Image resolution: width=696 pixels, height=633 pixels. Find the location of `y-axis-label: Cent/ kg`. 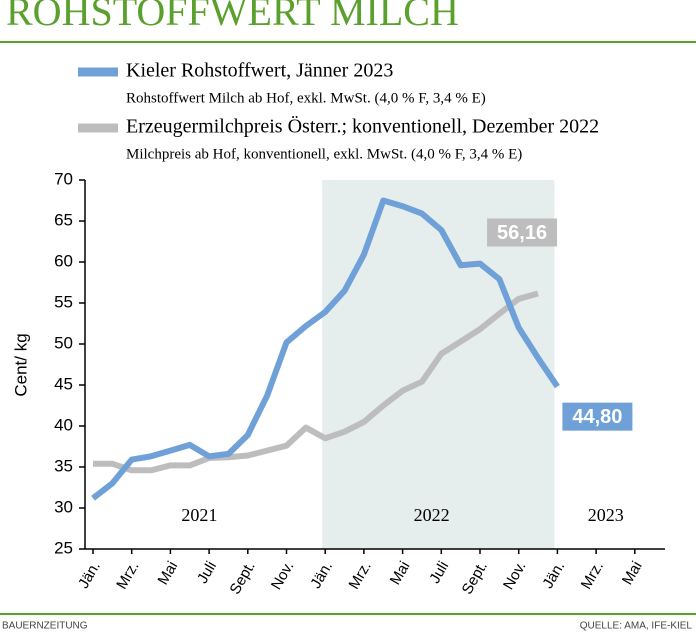

y-axis-label: Cent/ kg is located at coordinates (20, 364).